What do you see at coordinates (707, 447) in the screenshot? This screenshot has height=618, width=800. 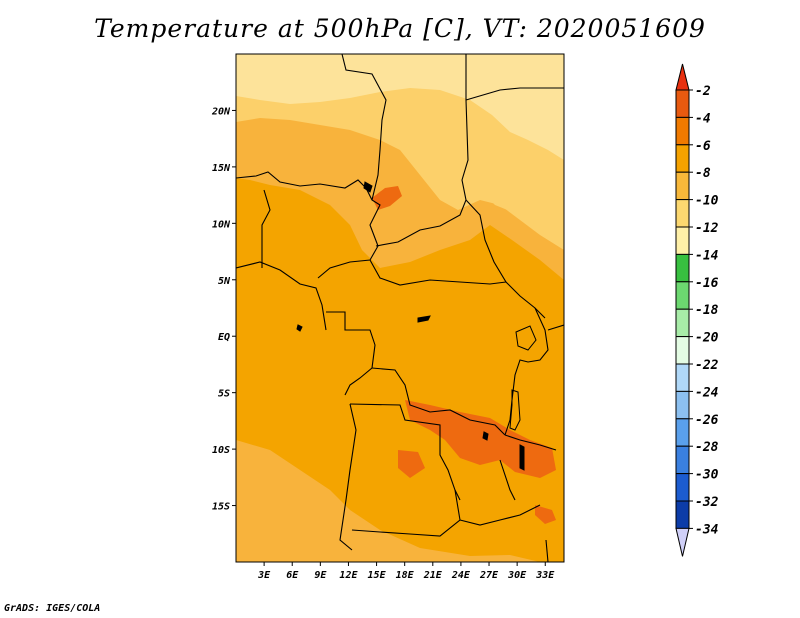 I see `colorbar-label: -28` at bounding box center [707, 447].